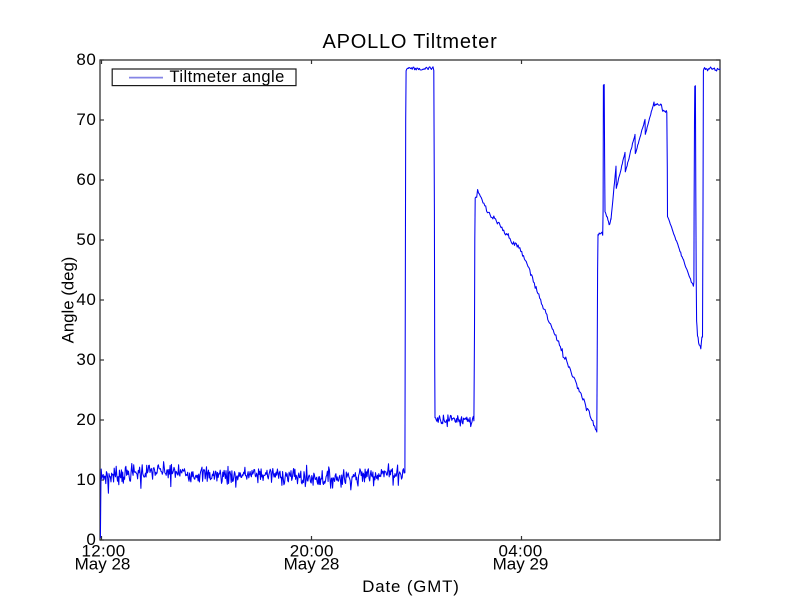 The height and width of the screenshot is (600, 800). What do you see at coordinates (86, 179) in the screenshot?
I see `svg-text: 60` at bounding box center [86, 179].